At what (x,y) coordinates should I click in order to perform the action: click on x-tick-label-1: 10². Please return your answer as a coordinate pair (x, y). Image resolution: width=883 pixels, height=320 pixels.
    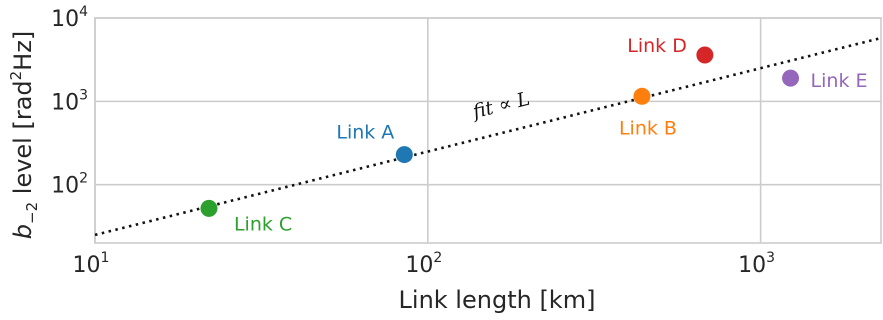
    Looking at the image, I should click on (423, 264).